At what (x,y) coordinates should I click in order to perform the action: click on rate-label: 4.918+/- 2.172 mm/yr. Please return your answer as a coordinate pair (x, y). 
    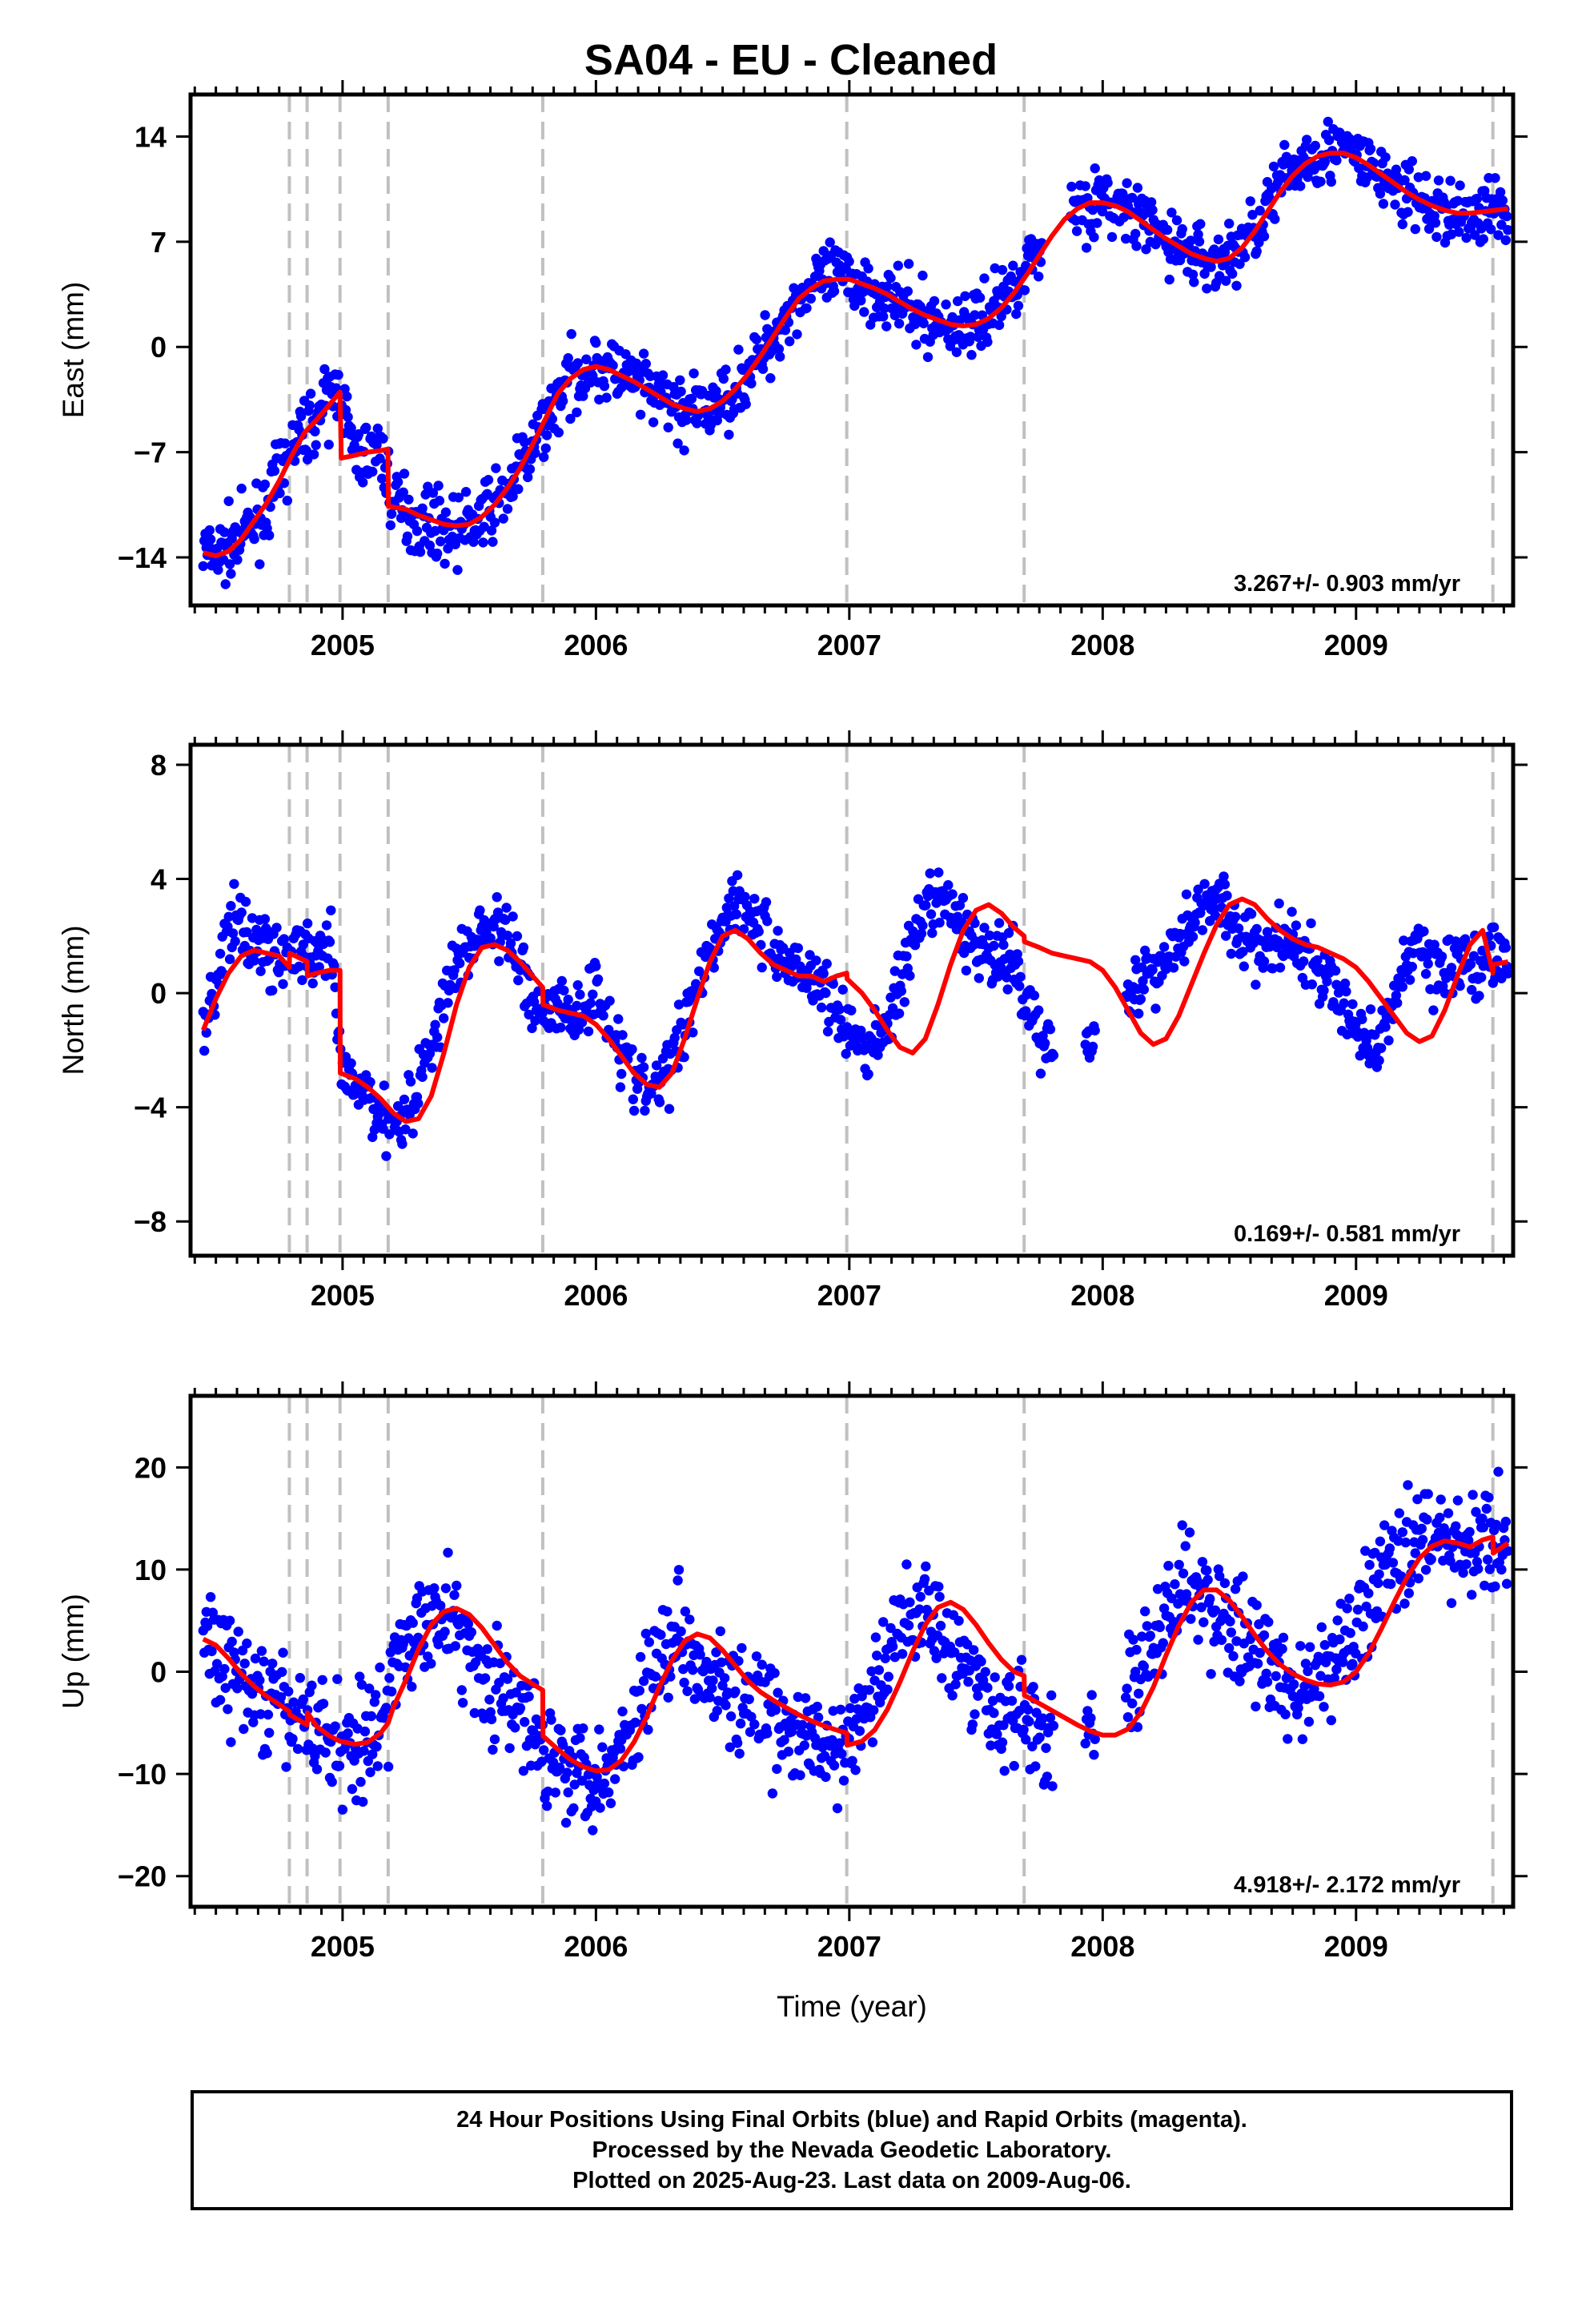
    Looking at the image, I should click on (1347, 1885).